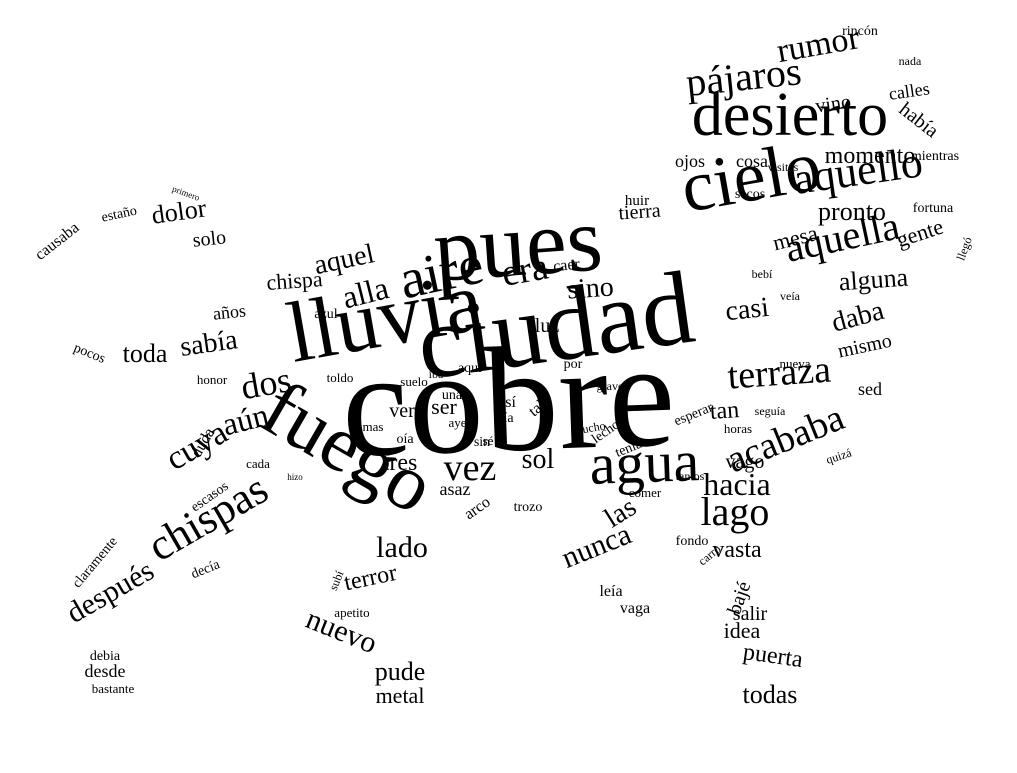 The image size is (1017, 773). I want to click on cloud-word: después, so click(110, 592).